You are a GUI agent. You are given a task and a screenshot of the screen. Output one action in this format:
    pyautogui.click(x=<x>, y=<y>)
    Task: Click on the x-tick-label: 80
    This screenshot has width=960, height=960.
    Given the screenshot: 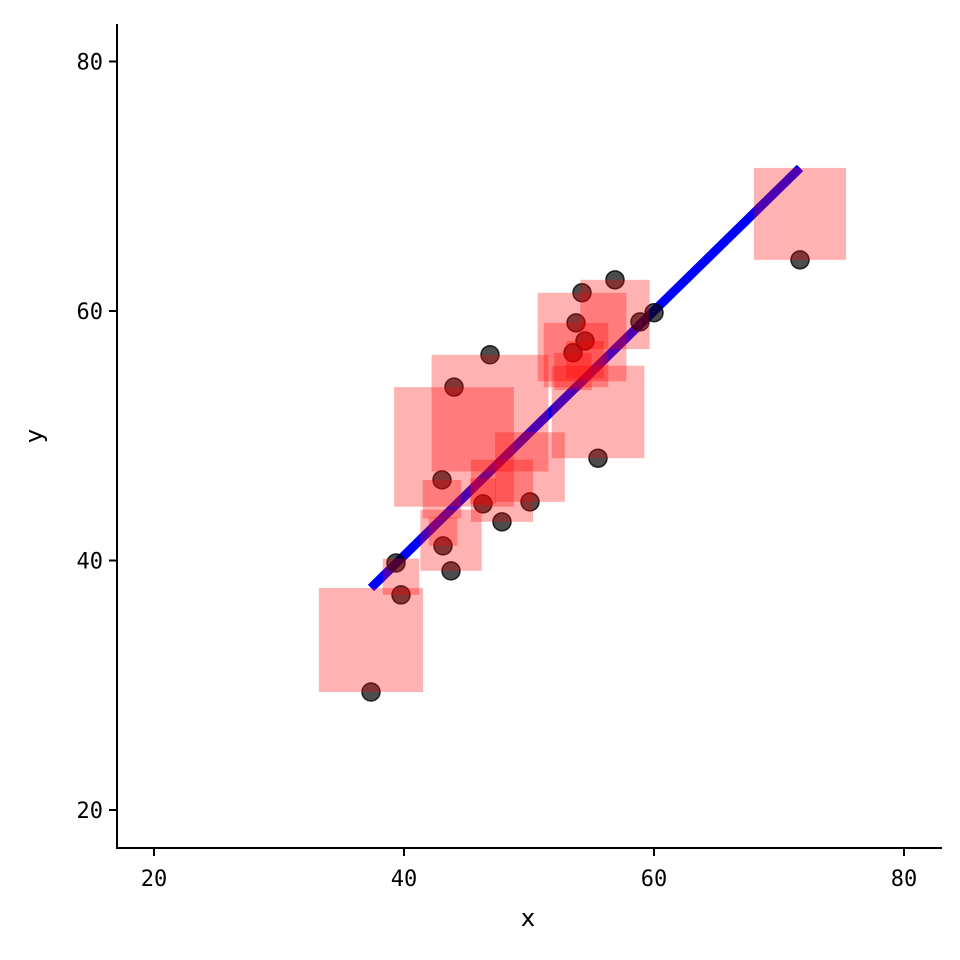 What is the action you would take?
    pyautogui.click(x=904, y=879)
    